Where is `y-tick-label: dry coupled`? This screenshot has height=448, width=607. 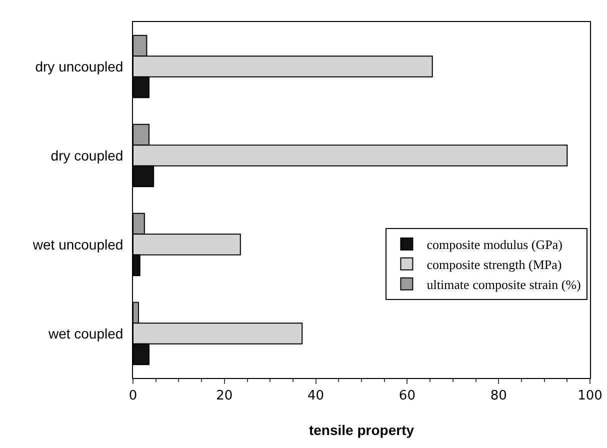
y-tick-label: dry coupled is located at coordinates (87, 155).